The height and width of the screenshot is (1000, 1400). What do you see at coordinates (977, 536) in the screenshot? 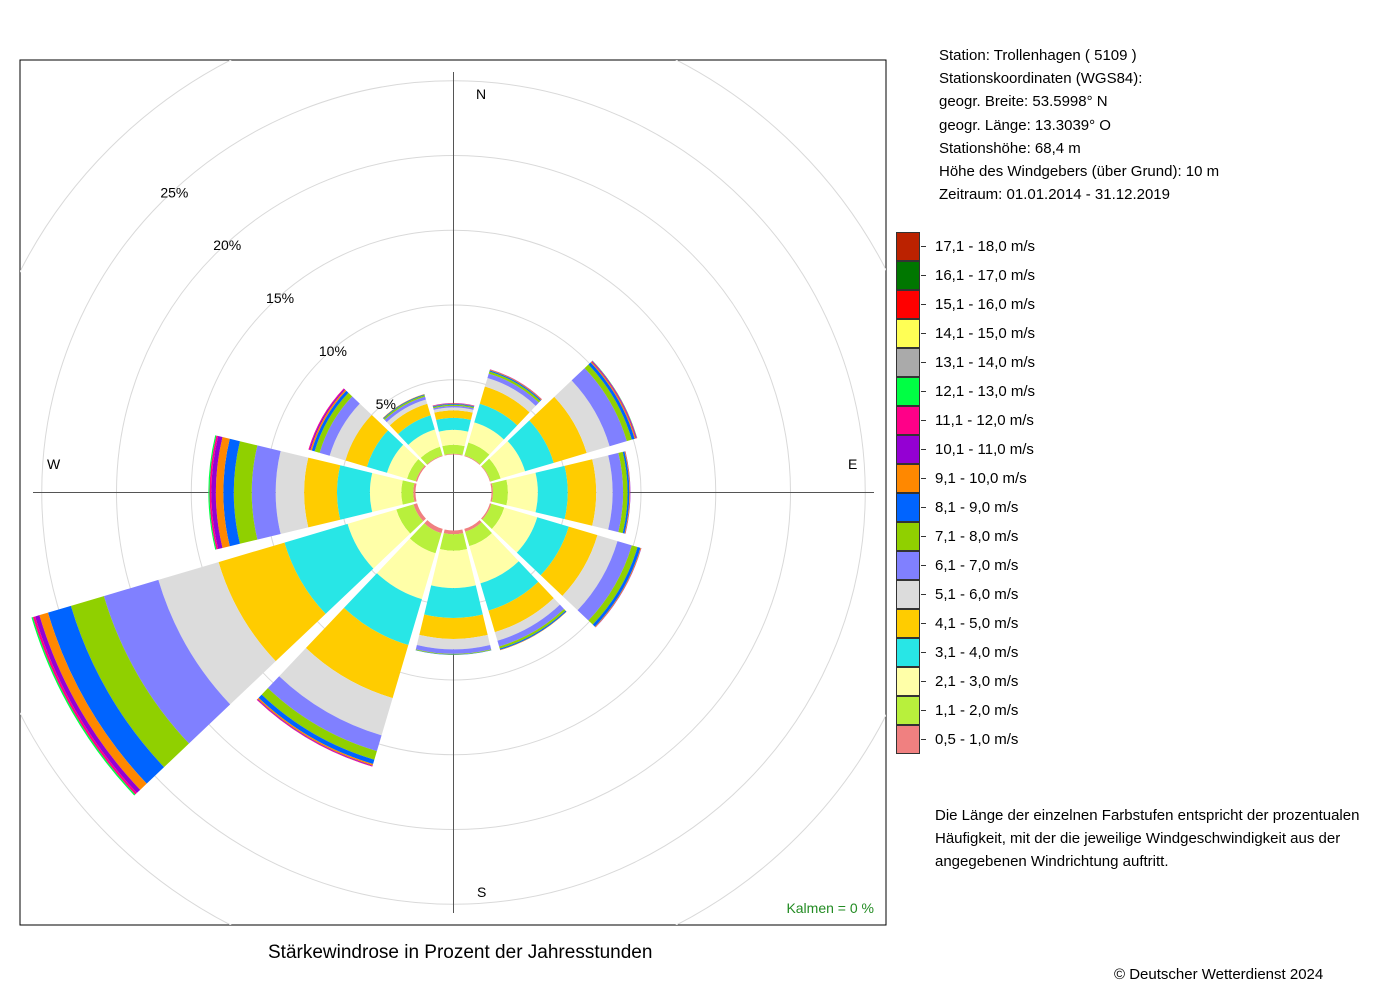
I see `legend-label: 7,1 - 8,0 m/s` at bounding box center [977, 536].